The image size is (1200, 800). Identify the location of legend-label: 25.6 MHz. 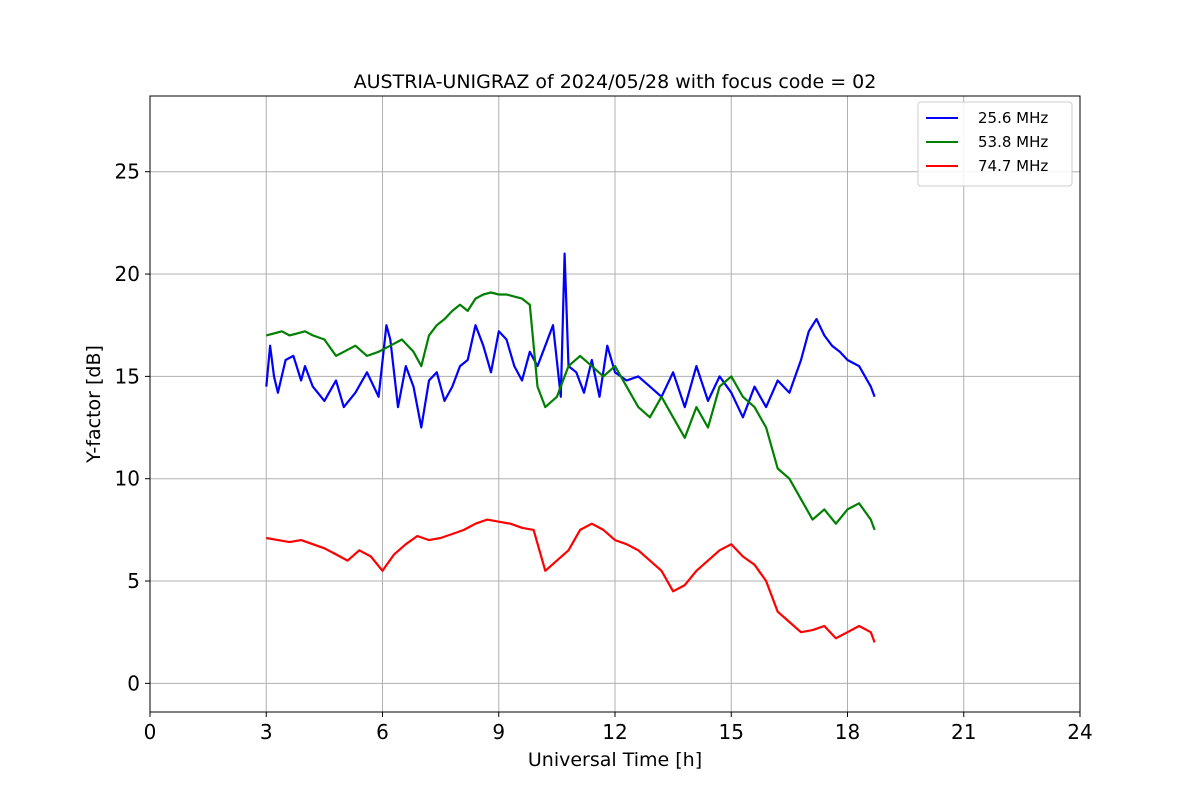
(1013, 118).